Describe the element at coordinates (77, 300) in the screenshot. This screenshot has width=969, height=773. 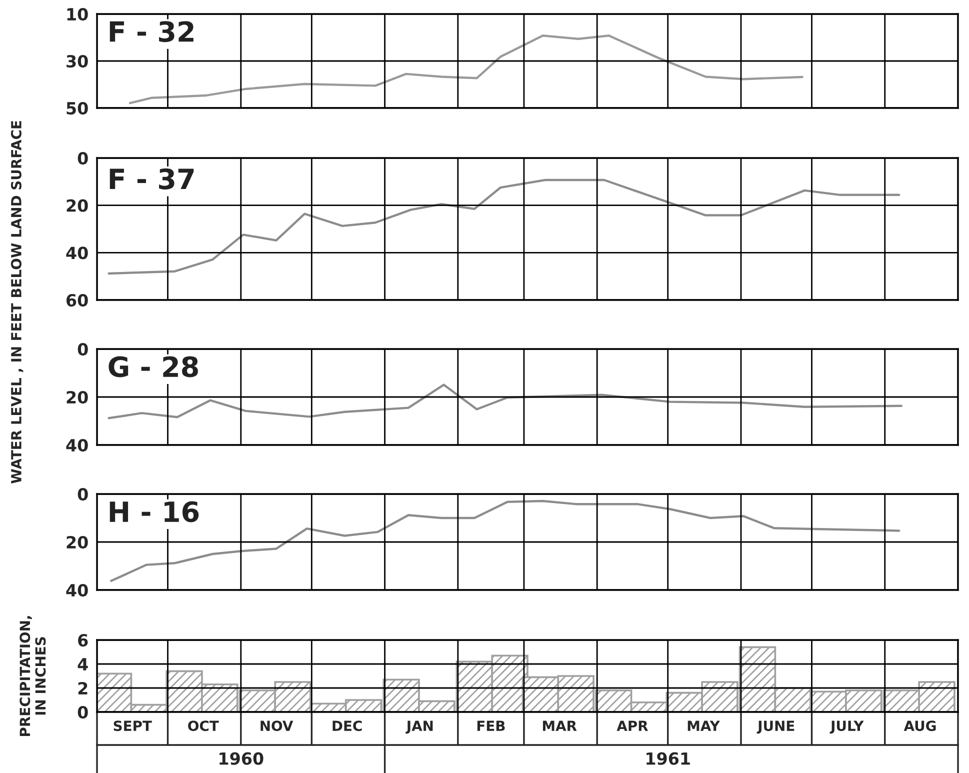
I see `y-tick-label: 60` at that location.